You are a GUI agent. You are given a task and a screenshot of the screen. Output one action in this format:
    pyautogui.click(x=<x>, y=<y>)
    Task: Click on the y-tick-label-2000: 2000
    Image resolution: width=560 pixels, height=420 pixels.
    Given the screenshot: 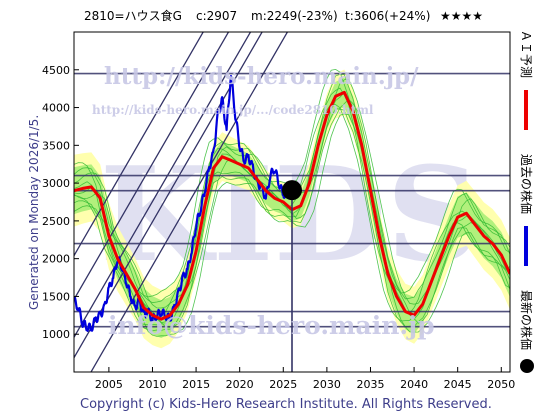 What is the action you would take?
    pyautogui.click(x=56, y=259)
    